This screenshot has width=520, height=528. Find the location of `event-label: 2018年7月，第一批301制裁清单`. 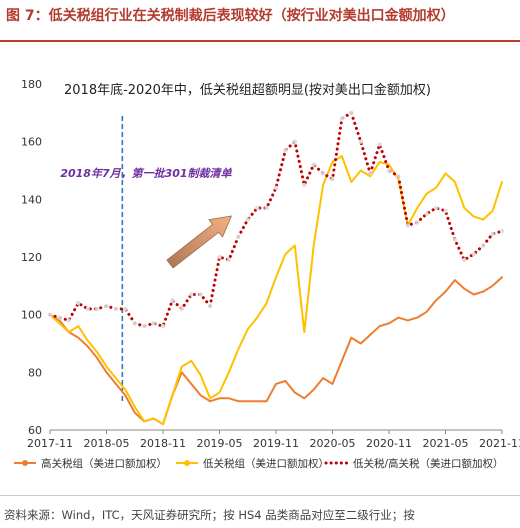

event-label: 2018年7月，第一批301制裁清单 is located at coordinates (146, 173).